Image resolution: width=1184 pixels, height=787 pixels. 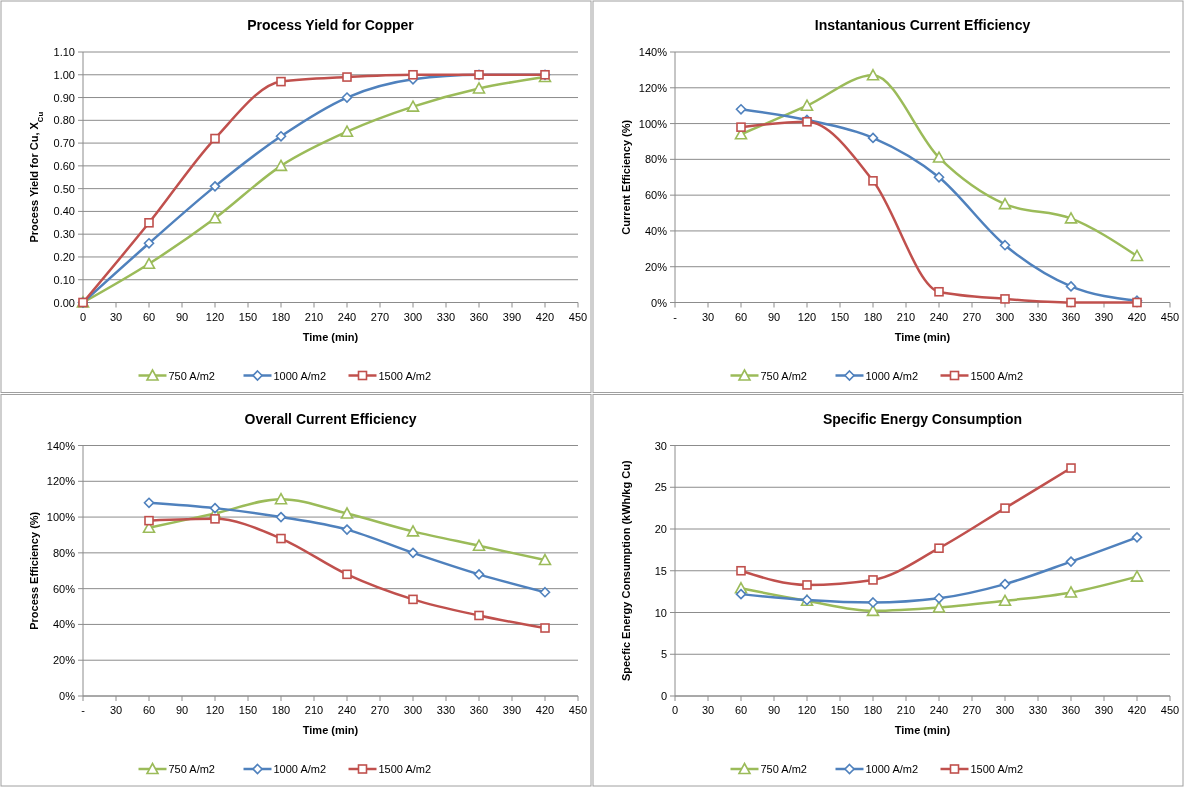 I want to click on y-tick-label: 0.80, so click(x=64, y=120).